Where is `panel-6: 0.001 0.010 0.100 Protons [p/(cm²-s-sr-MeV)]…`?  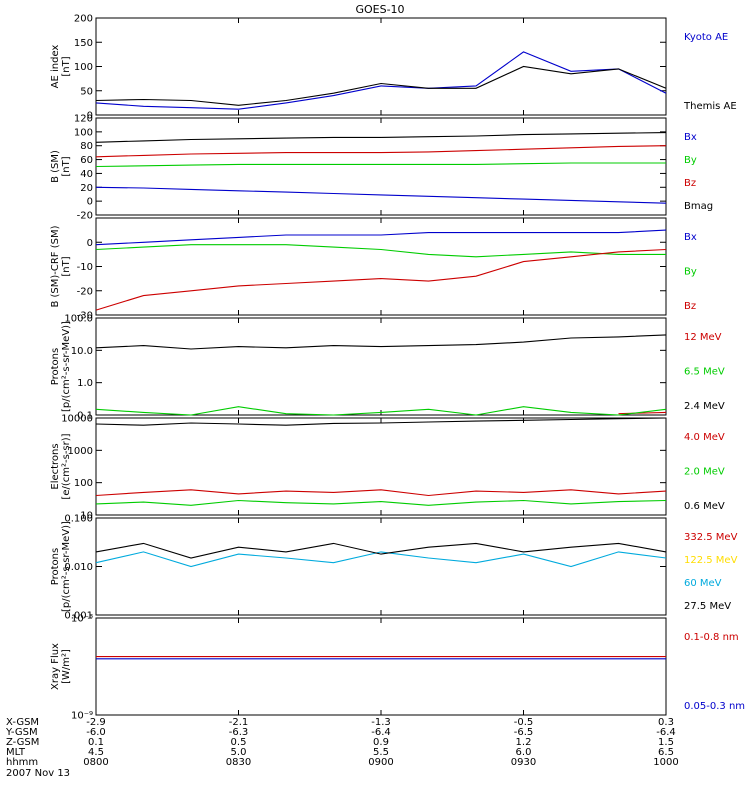 panel-6: 0.001 0.010 0.100 Protons [p/(cm²-s-sr-MeV)]… is located at coordinates (394, 568).